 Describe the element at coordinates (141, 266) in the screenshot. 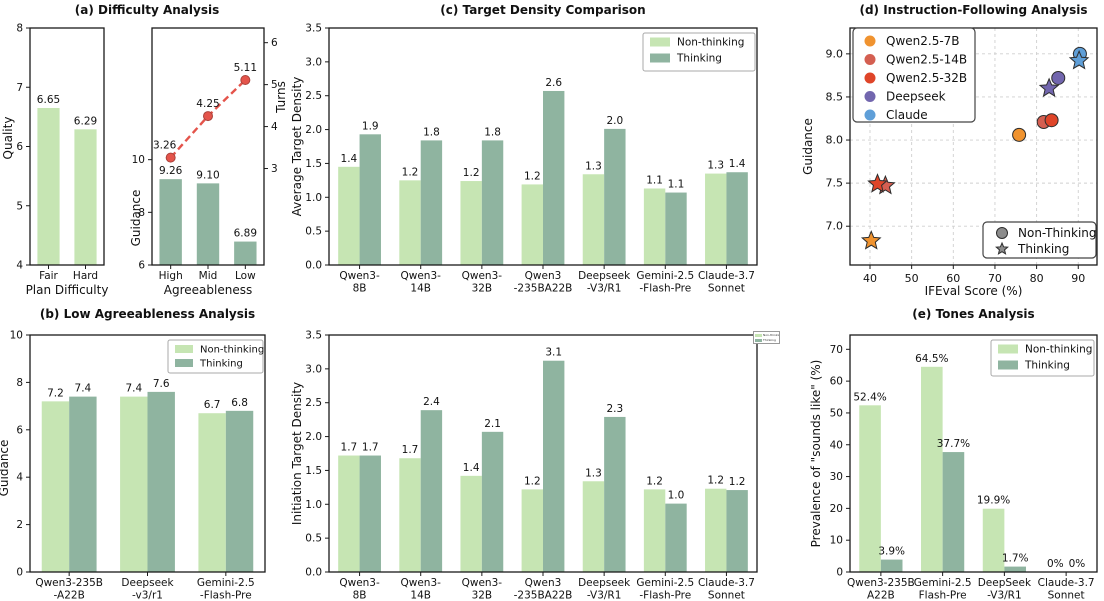

I see `y-tick-label: 6` at that location.